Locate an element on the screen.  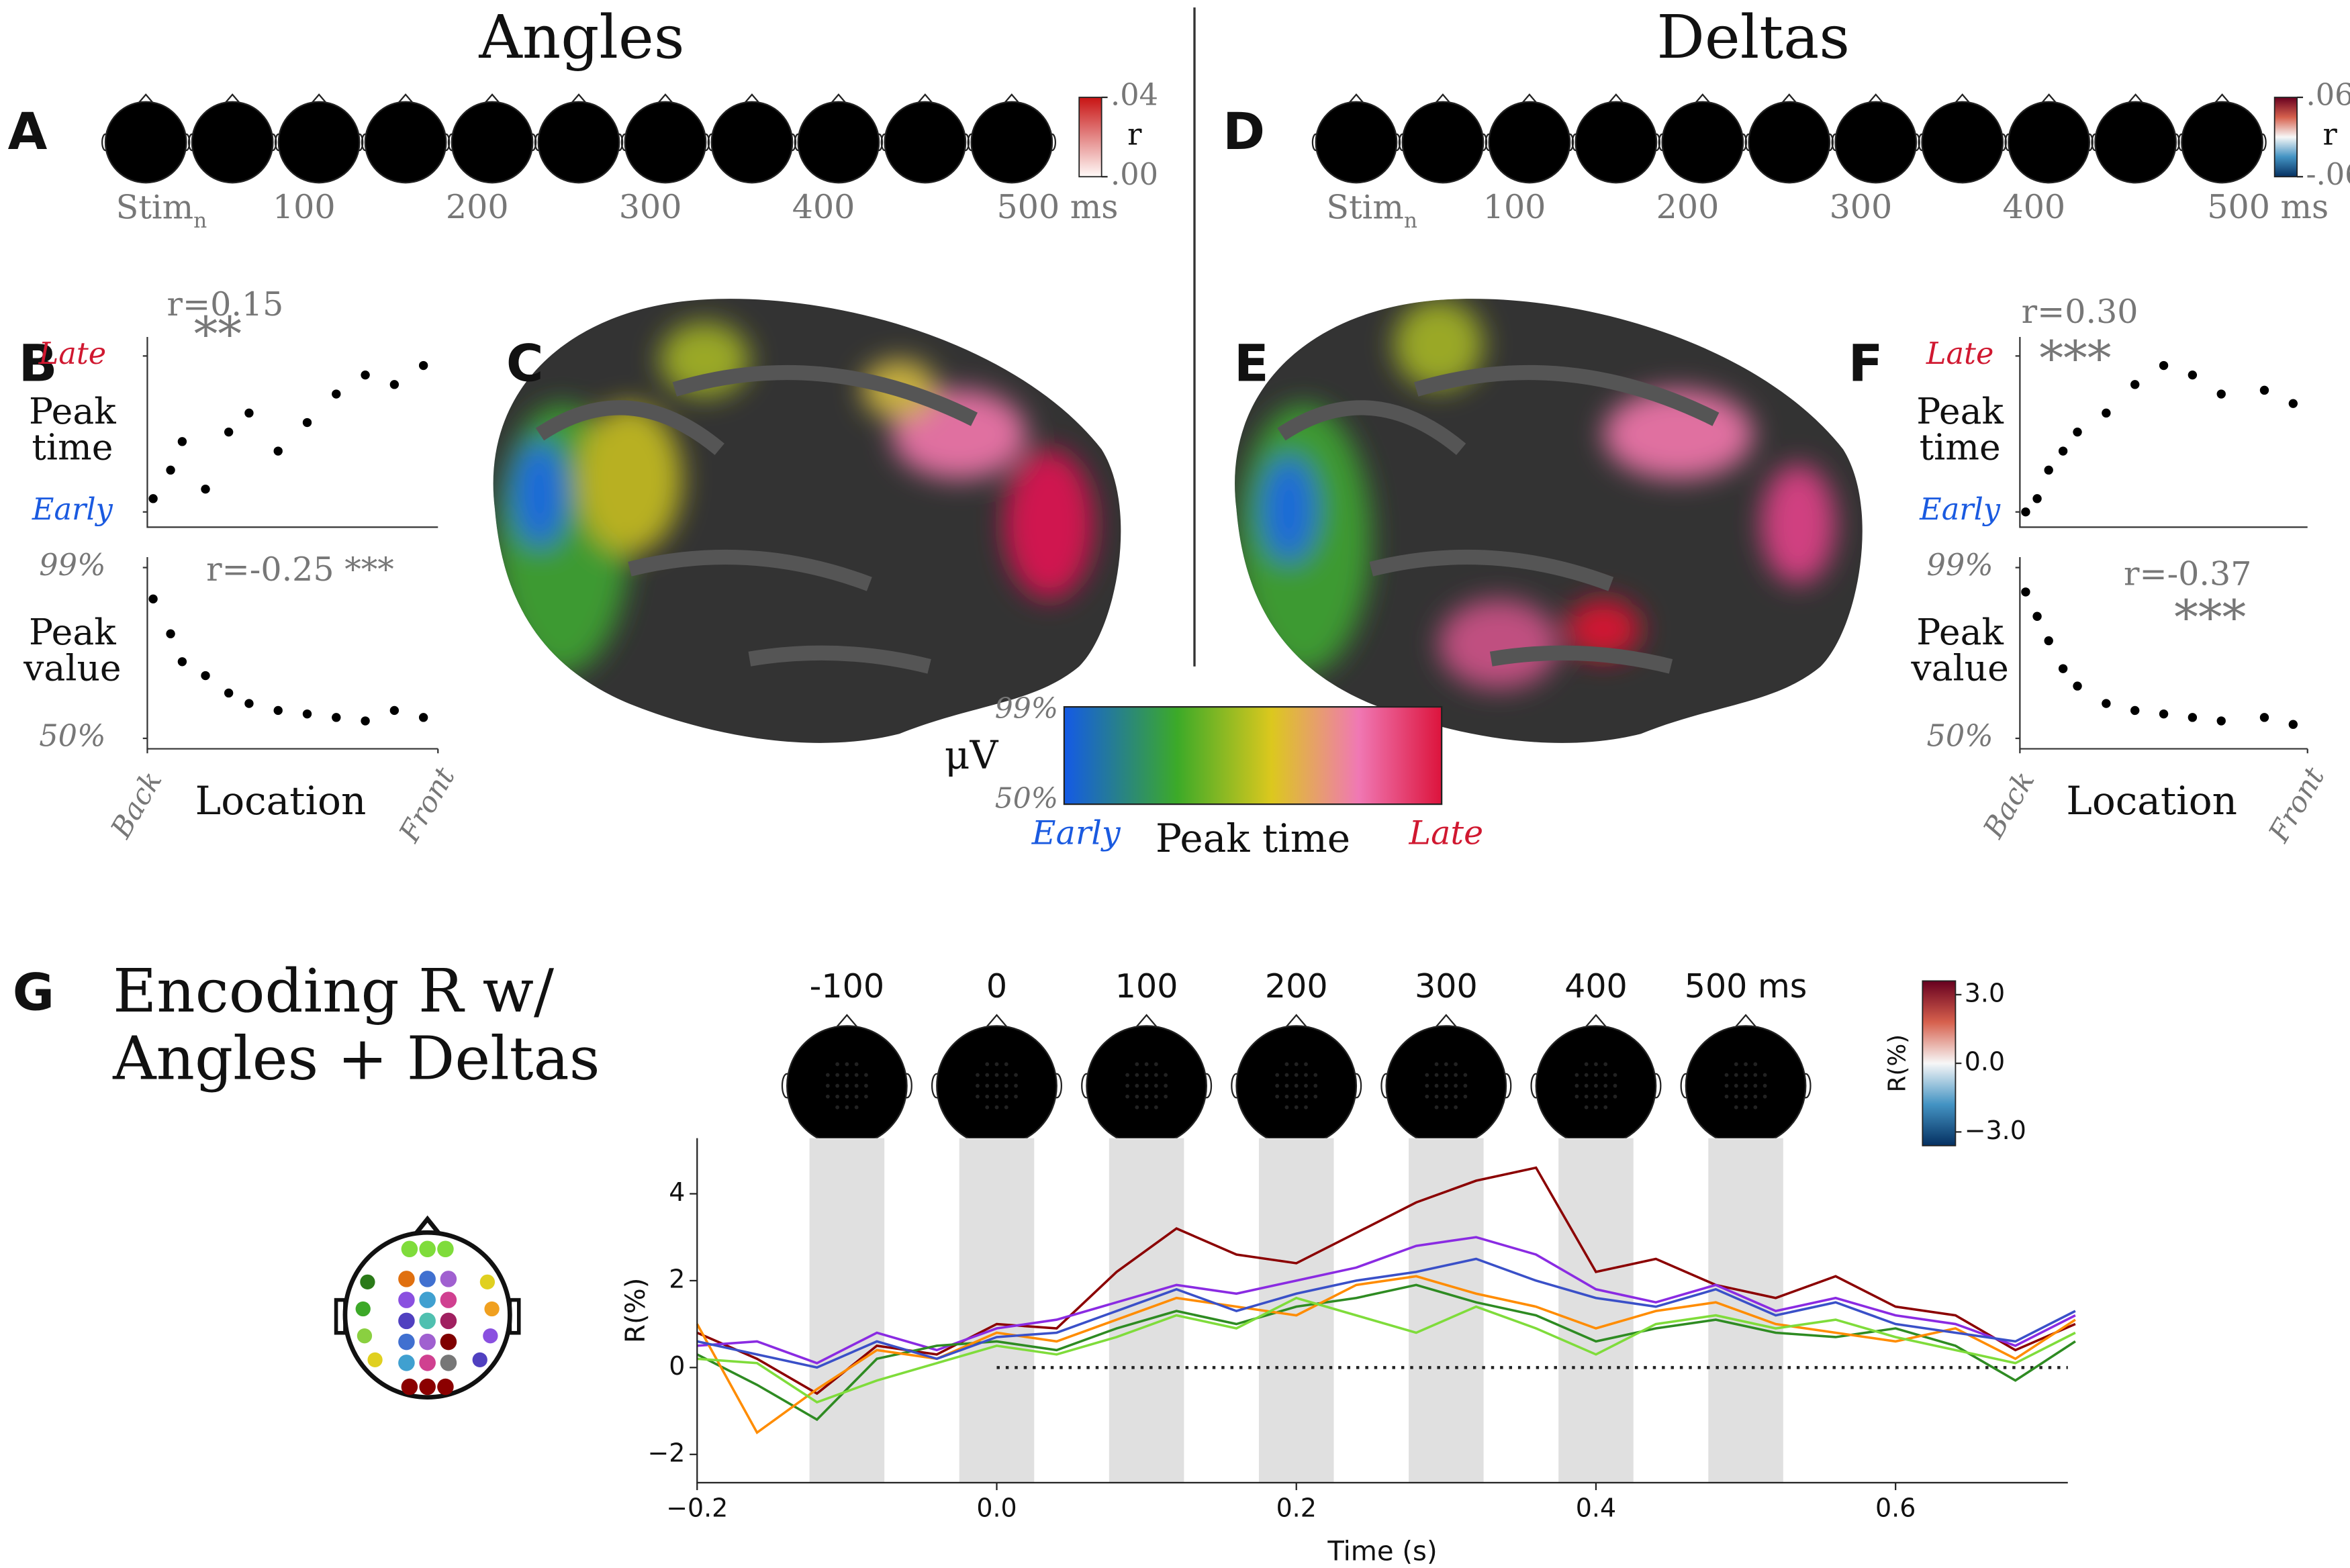
y-tick-label: 50% is located at coordinates (72, 736).